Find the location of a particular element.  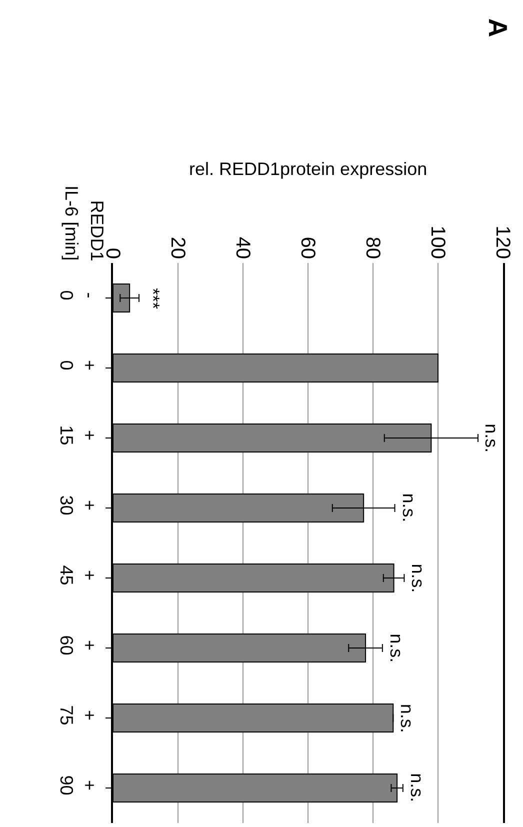

y-tick-label: + 15 is located at coordinates (78, 435).